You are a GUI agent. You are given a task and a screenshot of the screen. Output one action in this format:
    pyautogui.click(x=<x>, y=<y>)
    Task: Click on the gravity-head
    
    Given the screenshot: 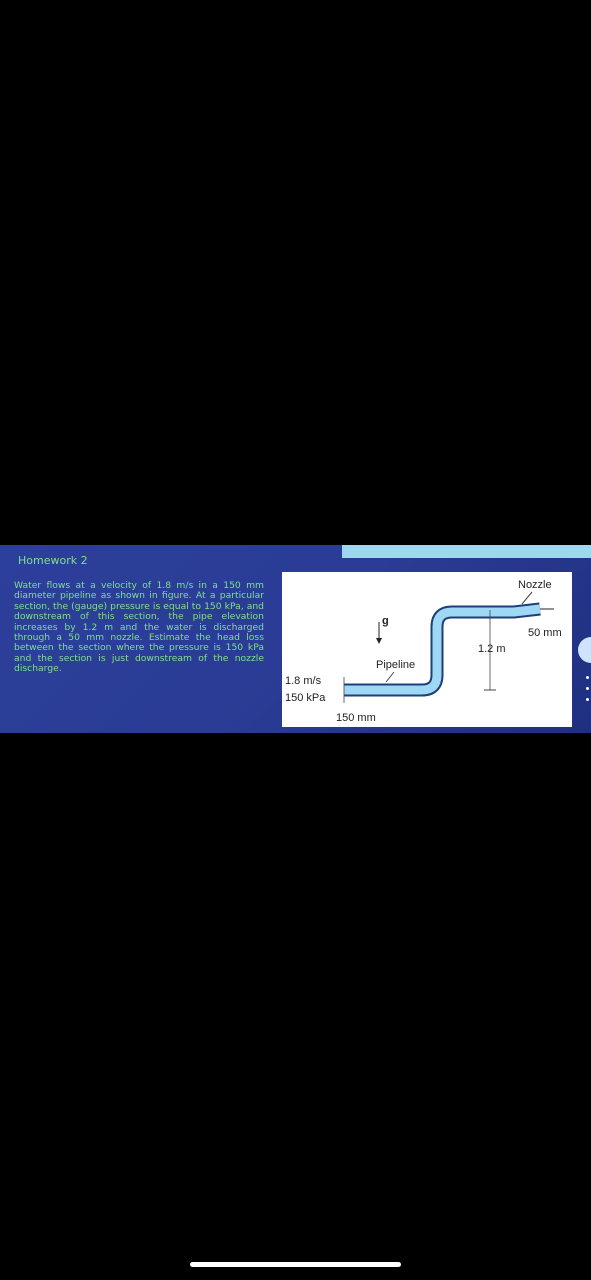 What is the action you would take?
    pyautogui.click(x=379, y=641)
    